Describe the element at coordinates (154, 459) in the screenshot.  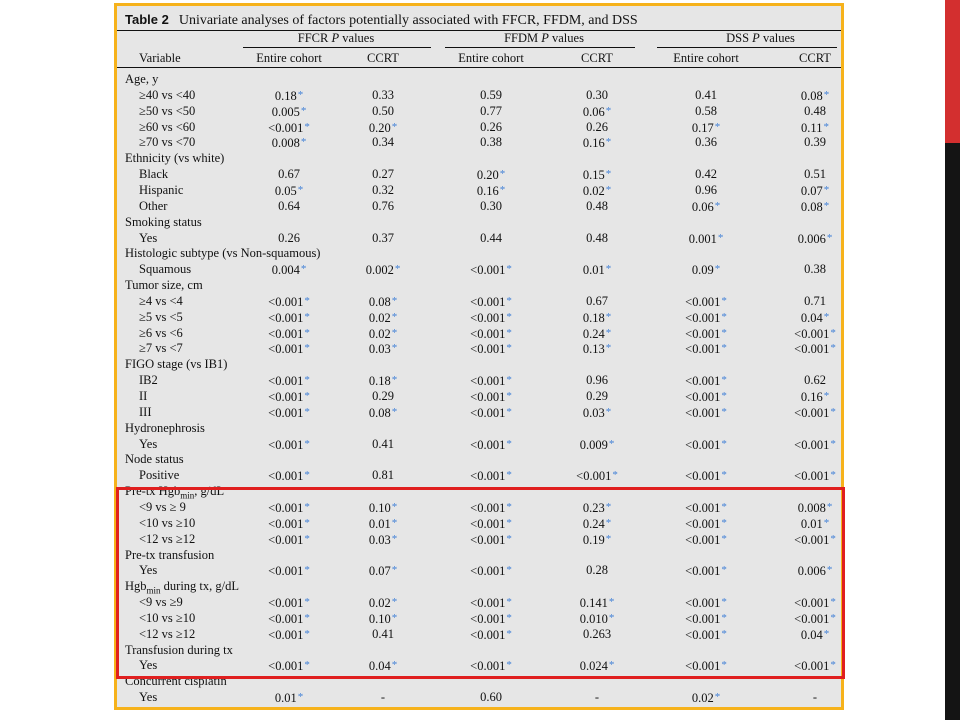
I see `group-label: Node status` at that location.